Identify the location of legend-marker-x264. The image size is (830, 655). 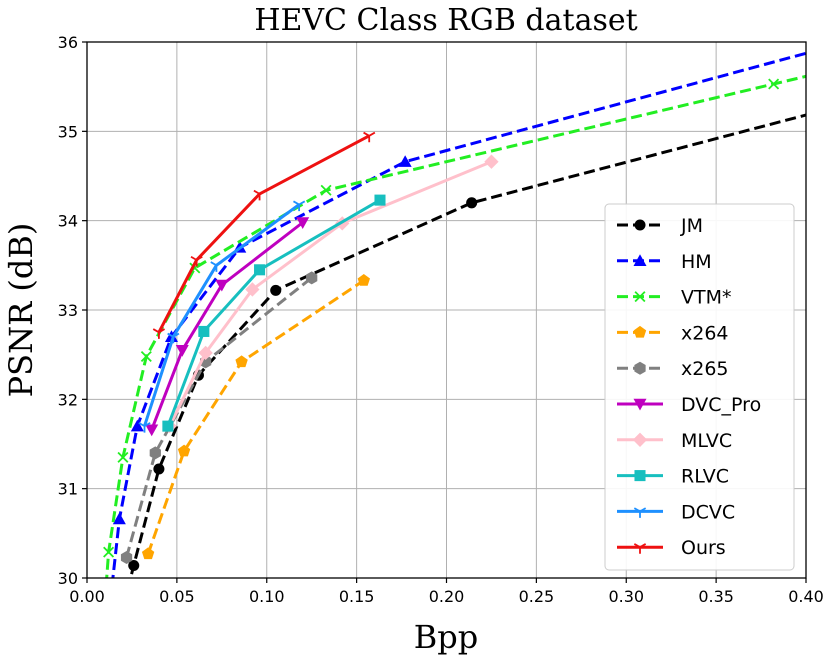
(640, 331).